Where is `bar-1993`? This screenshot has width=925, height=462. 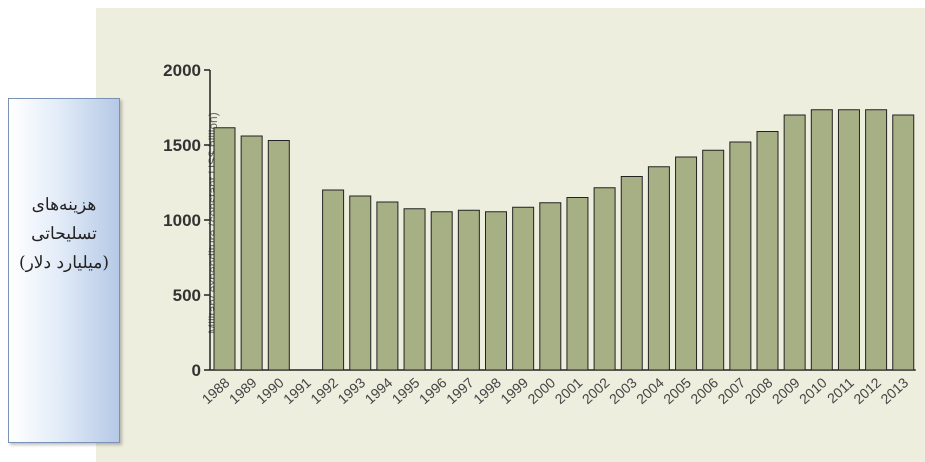 bar-1993 is located at coordinates (360, 283).